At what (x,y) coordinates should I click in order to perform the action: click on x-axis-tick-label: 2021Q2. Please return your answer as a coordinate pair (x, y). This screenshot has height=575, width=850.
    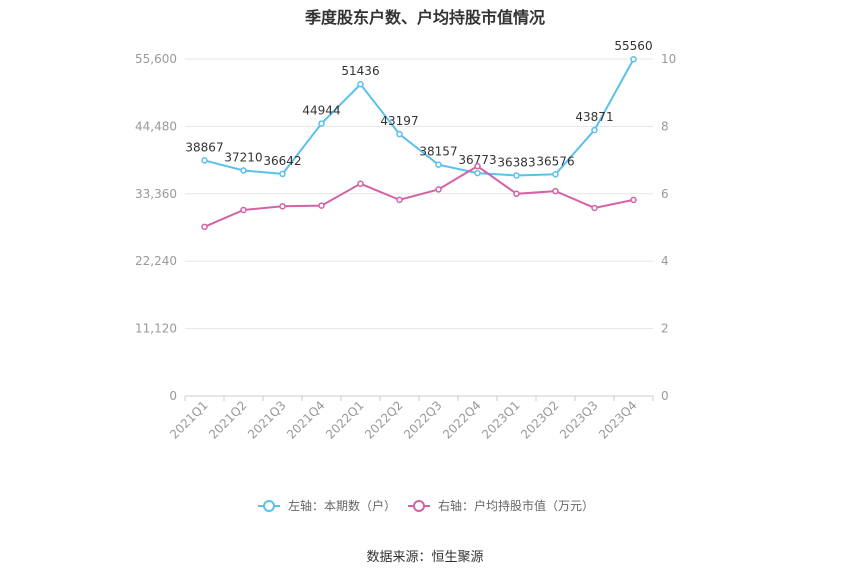
    Looking at the image, I should click on (228, 420).